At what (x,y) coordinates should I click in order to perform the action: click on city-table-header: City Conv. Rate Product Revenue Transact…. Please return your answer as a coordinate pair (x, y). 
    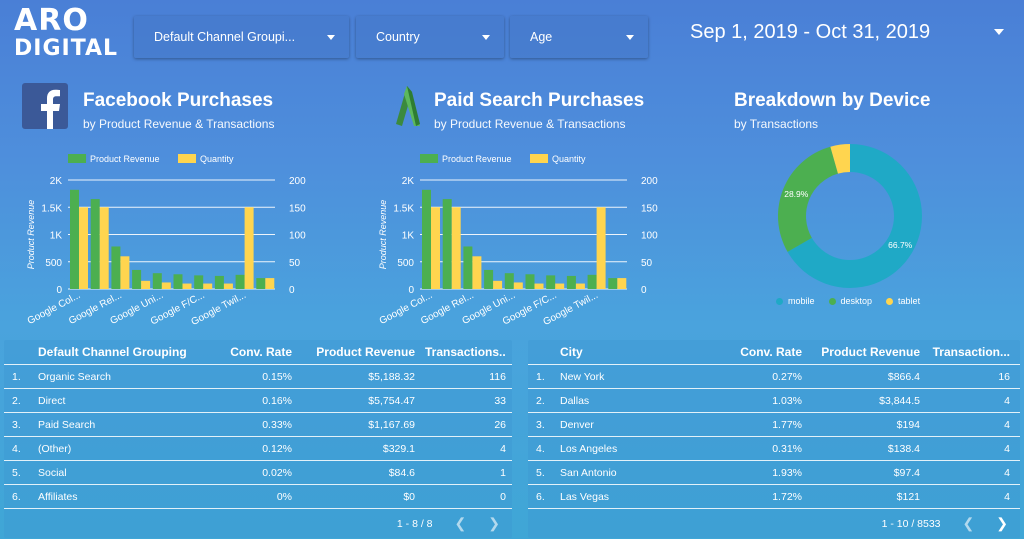
    Looking at the image, I should click on (774, 352).